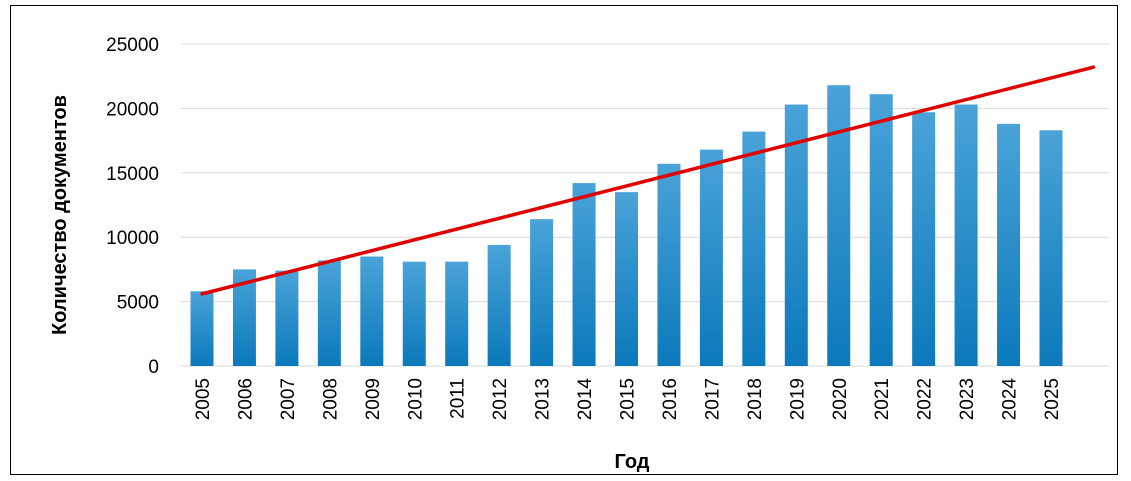  I want to click on x-tick-label: 2015, so click(628, 399).